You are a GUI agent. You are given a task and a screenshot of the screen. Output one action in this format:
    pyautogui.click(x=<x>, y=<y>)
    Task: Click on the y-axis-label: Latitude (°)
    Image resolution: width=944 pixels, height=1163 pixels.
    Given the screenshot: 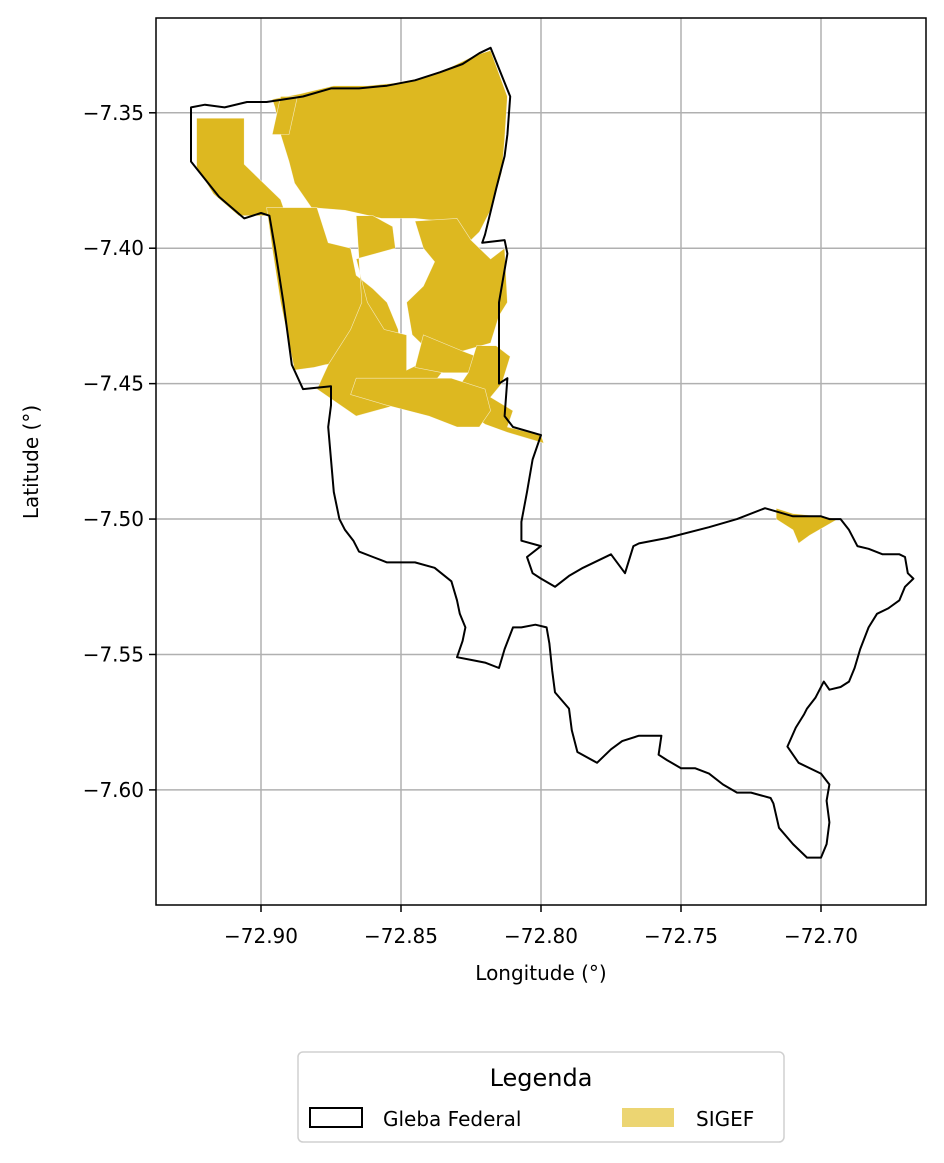 What is the action you would take?
    pyautogui.click(x=31, y=462)
    